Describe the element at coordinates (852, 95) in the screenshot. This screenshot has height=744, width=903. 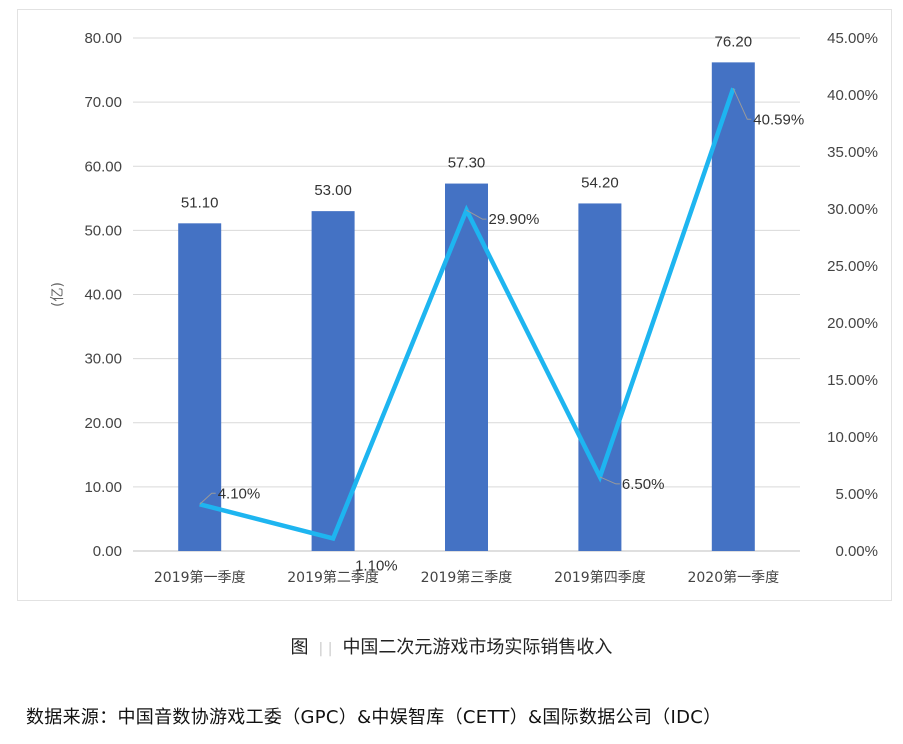
I see `y2-tick-label: 40.00%` at that location.